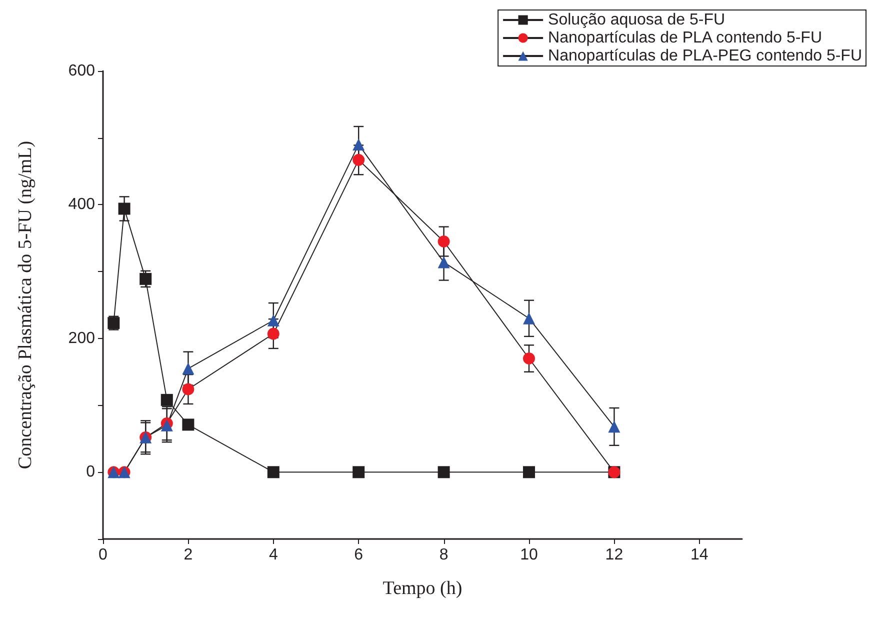 The height and width of the screenshot is (624, 876). Describe the element at coordinates (529, 555) in the screenshot. I see `x-tick-label: 10` at that location.